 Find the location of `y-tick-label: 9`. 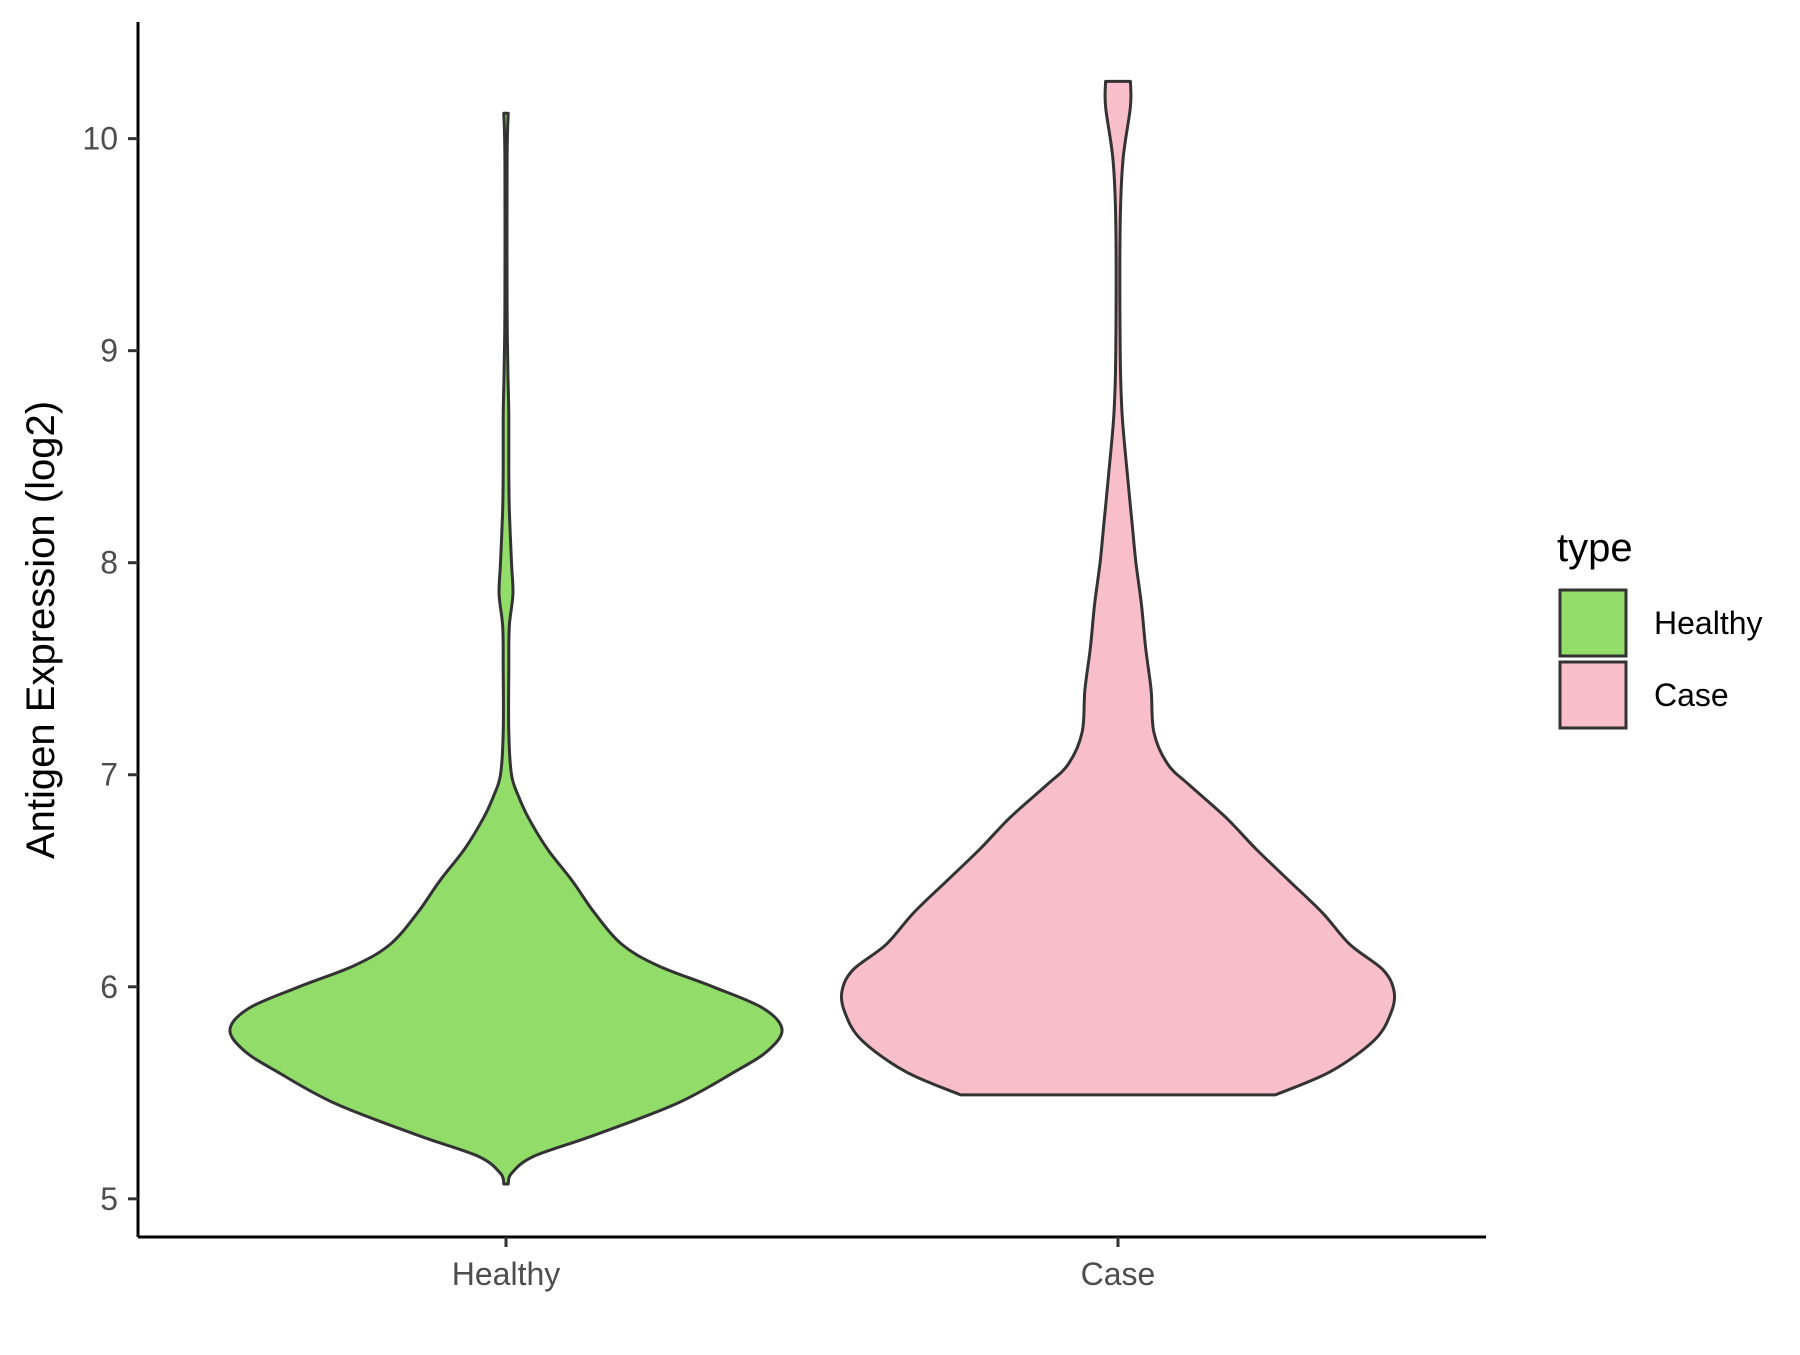

y-tick-label: 9 is located at coordinates (109, 351).